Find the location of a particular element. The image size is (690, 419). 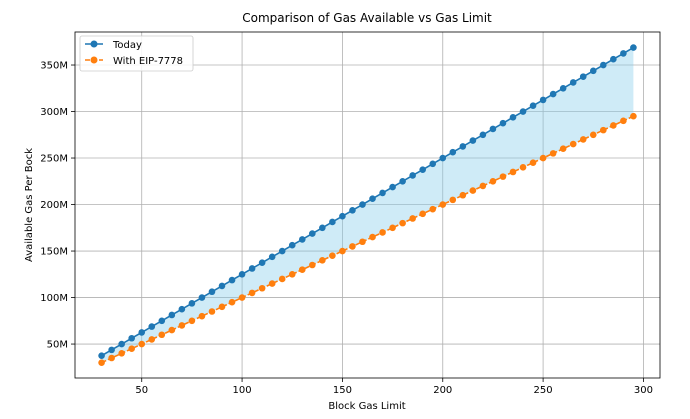

legend-today-label: Today is located at coordinates (127, 45).